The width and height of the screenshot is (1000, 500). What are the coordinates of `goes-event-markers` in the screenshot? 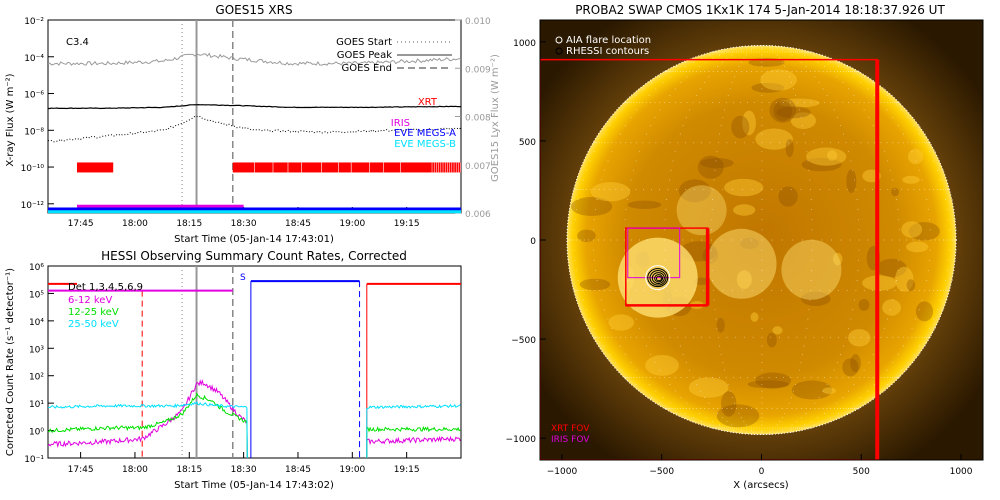 It's located at (207, 116).